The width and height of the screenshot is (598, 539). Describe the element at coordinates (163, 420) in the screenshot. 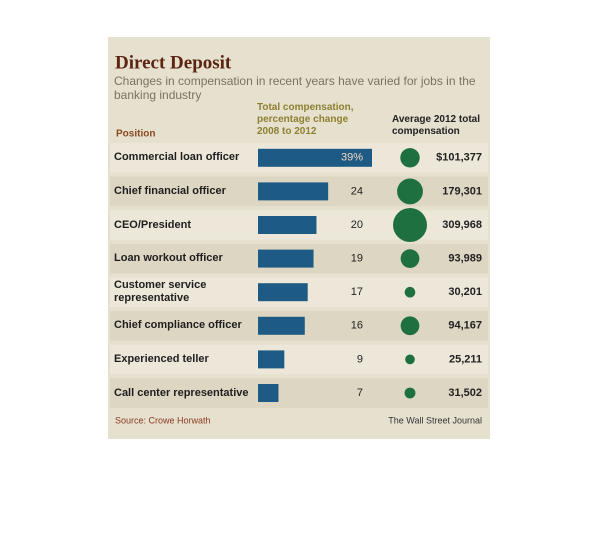

I see `source: Source: Crowe Horwath` at that location.